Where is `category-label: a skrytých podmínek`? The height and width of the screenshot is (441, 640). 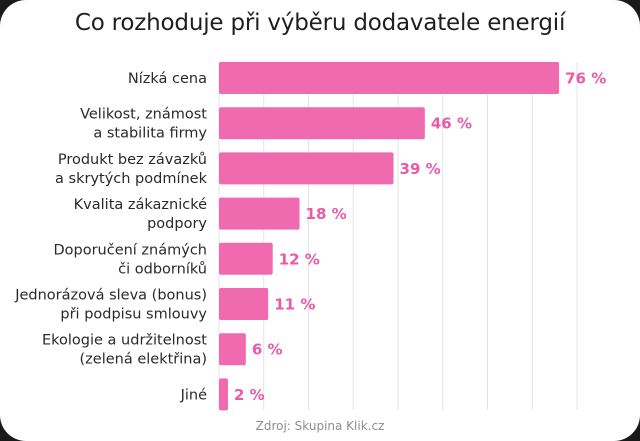 category-label: a skrytých podmínek is located at coordinates (131, 179).